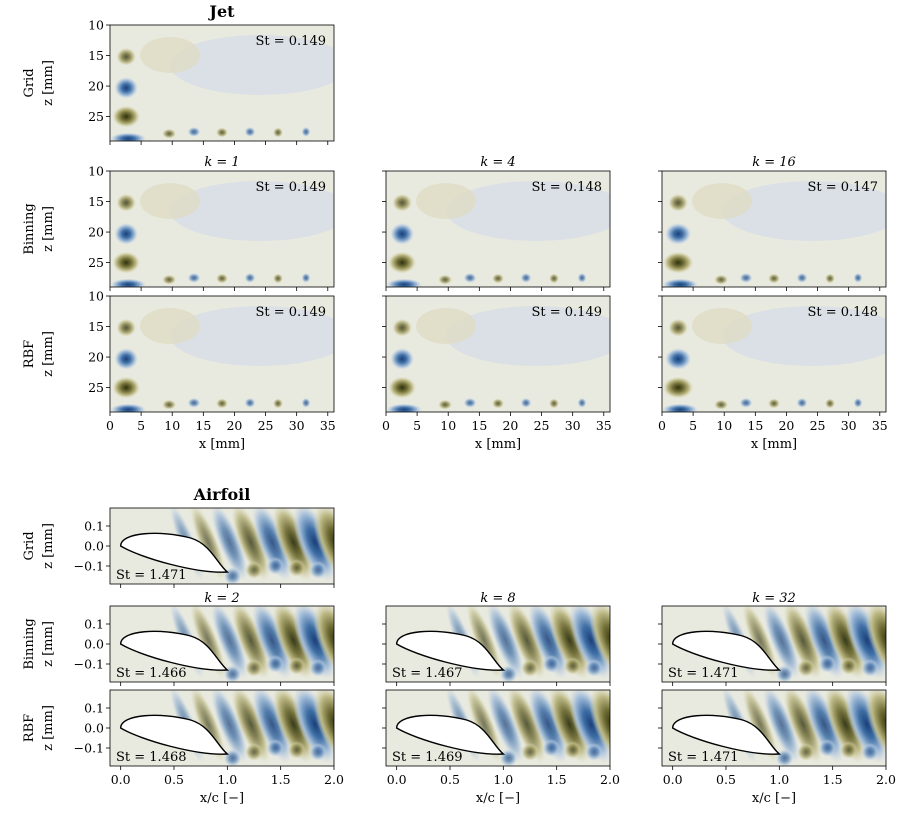 This screenshot has height=816, width=907. Describe the element at coordinates (212, 371) in the screenshot. I see `jet-panel: St = 0.149 10 15 20 25 0 5 10 15 20 25 30 35 x [mm]` at that location.